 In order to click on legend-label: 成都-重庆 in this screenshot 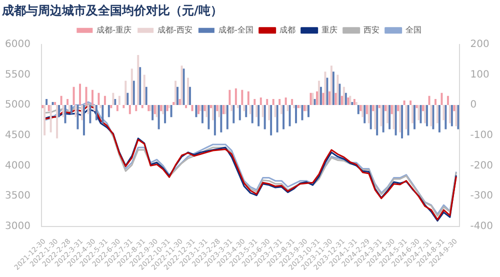, I will do `click(114, 29)`.